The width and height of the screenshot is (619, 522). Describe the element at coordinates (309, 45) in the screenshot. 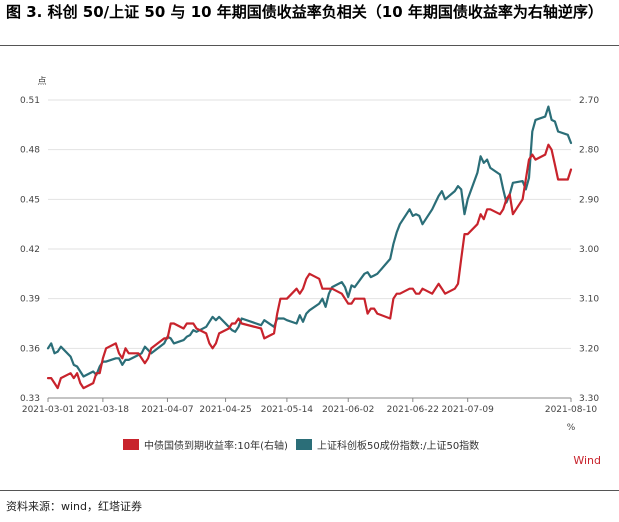

I see `title-divider` at that location.